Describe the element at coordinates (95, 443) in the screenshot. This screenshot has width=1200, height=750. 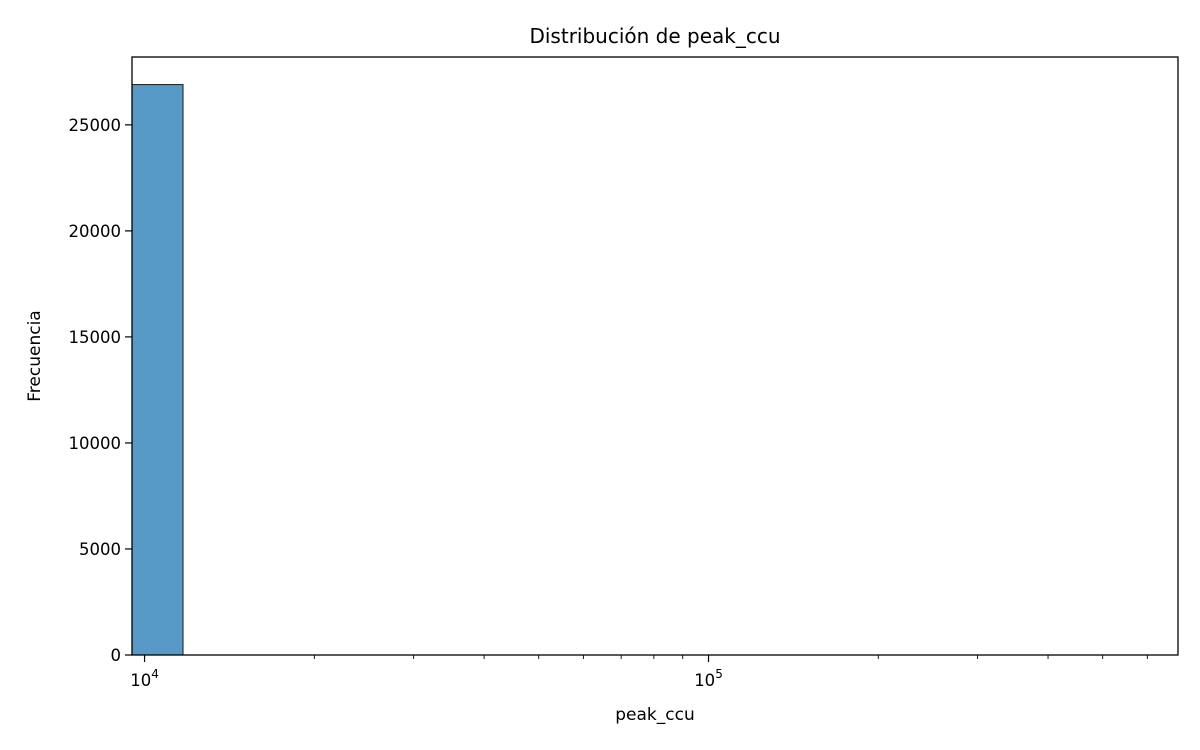
I see `y-tick-label: 10000` at that location.